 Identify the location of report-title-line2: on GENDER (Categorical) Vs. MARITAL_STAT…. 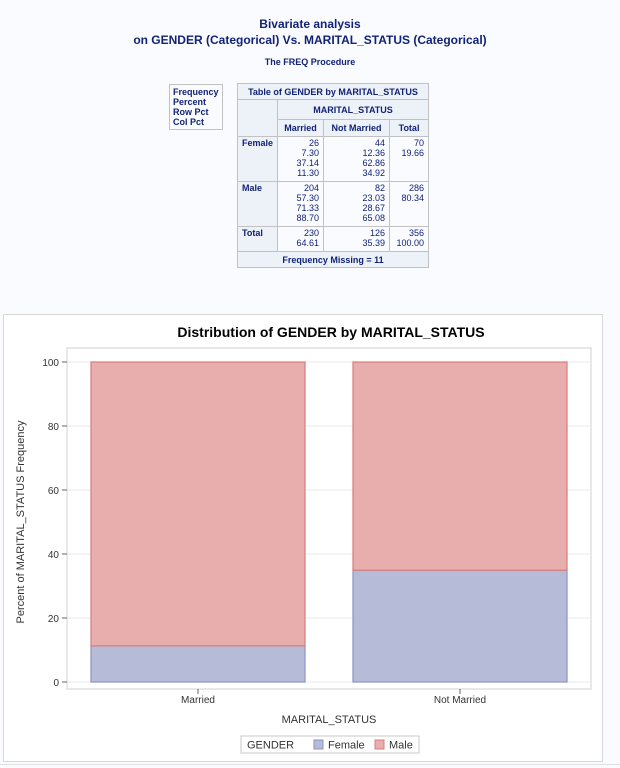
(310, 40).